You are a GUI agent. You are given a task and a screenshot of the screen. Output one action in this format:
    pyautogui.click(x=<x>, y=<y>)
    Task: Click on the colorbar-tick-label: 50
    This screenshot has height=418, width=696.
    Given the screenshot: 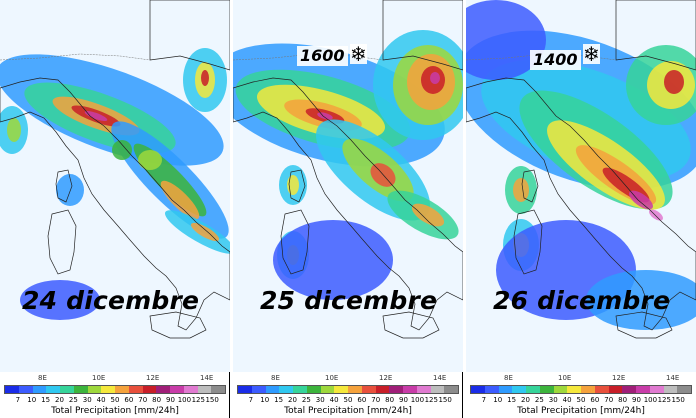 What is the action you would take?
    pyautogui.click(x=581, y=400)
    